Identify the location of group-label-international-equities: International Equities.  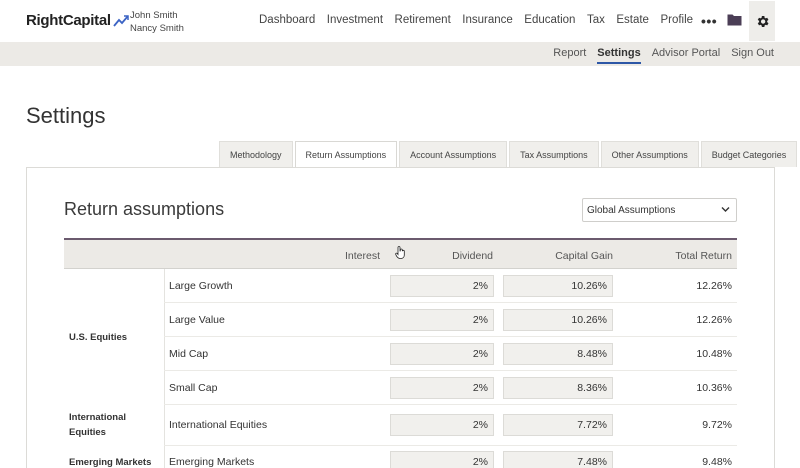
(97, 425).